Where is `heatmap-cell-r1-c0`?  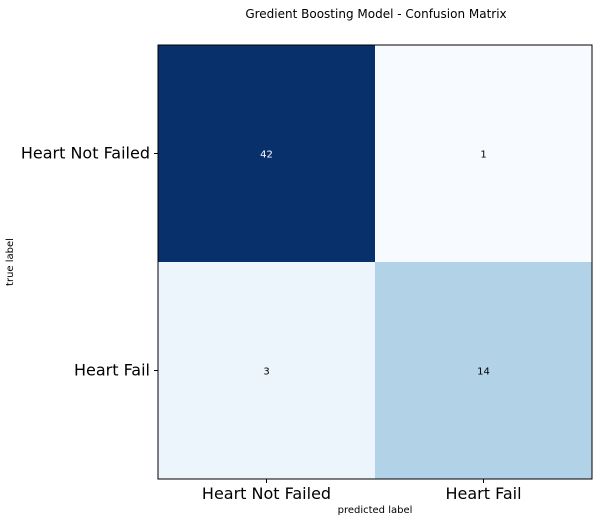 heatmap-cell-r1-c0 is located at coordinates (266, 370).